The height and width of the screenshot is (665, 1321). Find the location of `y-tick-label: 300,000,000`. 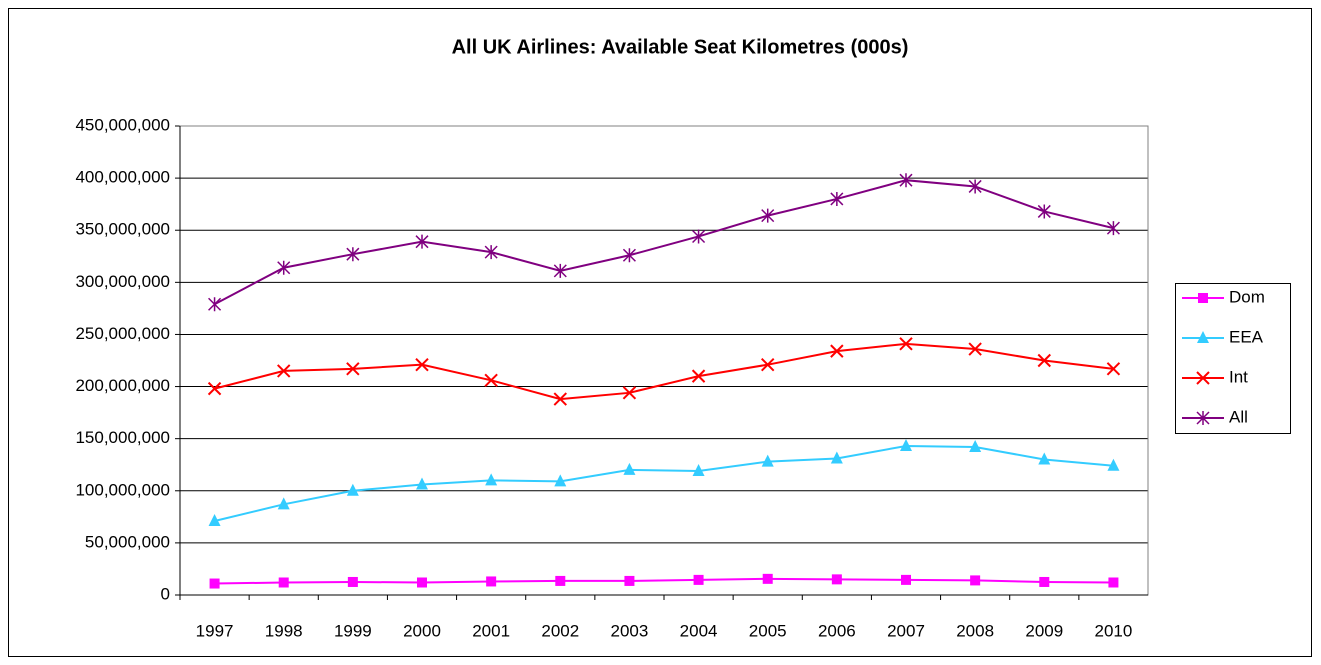

y-tick-label: 300,000,000 is located at coordinates (122, 281).